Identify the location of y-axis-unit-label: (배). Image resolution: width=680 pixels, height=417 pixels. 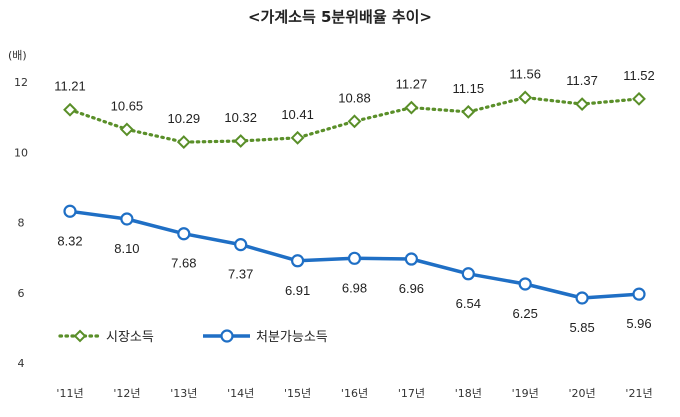
(17, 55).